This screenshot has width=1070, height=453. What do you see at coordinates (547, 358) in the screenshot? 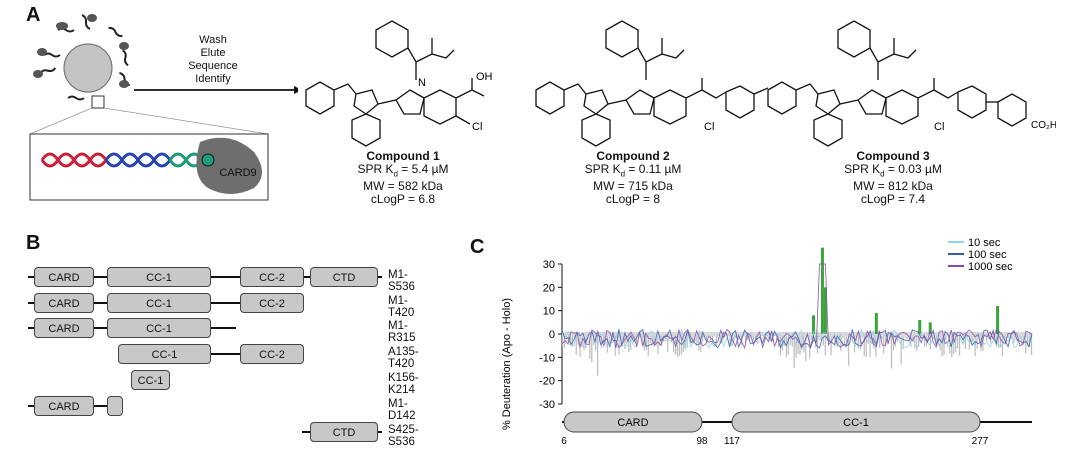
I see `y-tick-label: -10` at bounding box center [547, 358].